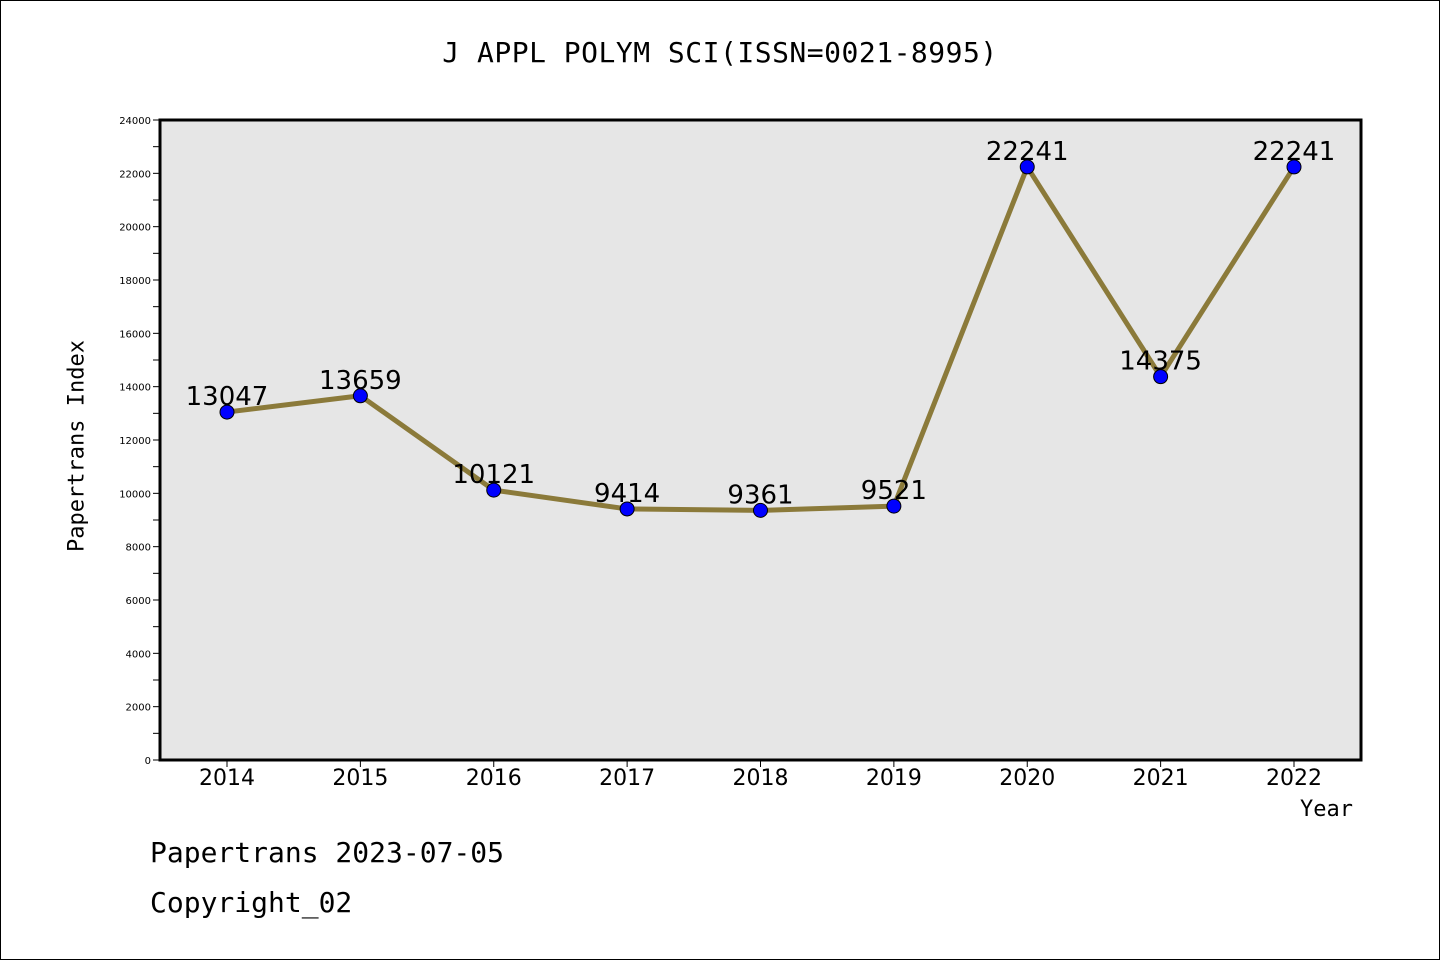 Image resolution: width=1440 pixels, height=960 pixels. Describe the element at coordinates (138, 601) in the screenshot. I see `y-tick-label: 6000` at that location.